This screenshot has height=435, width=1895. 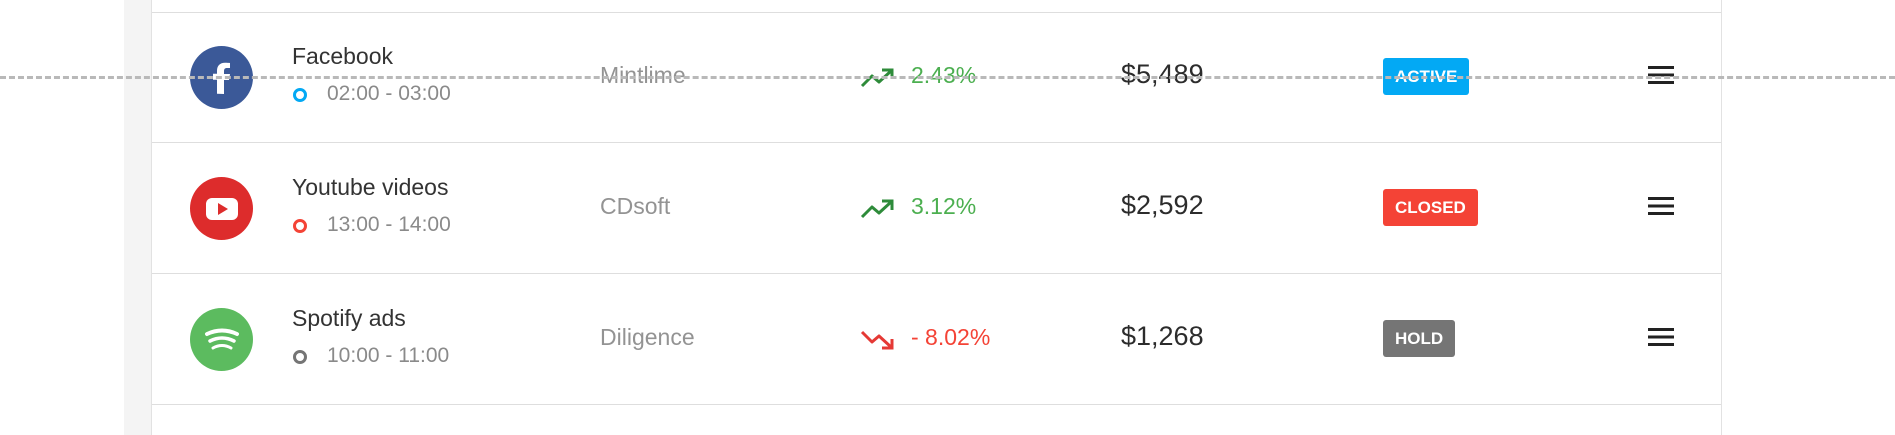 I want to click on status-badge: HOLD, so click(x=1419, y=338).